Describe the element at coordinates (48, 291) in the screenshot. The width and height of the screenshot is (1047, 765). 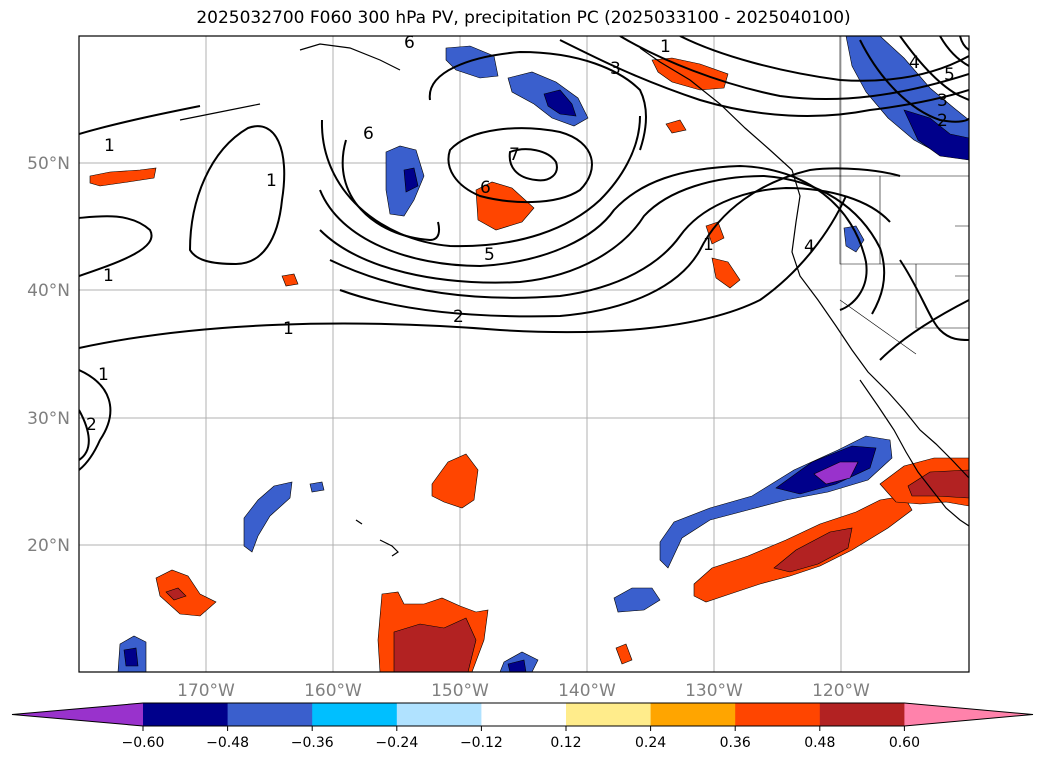
I see `lat-label: 40°N` at that location.